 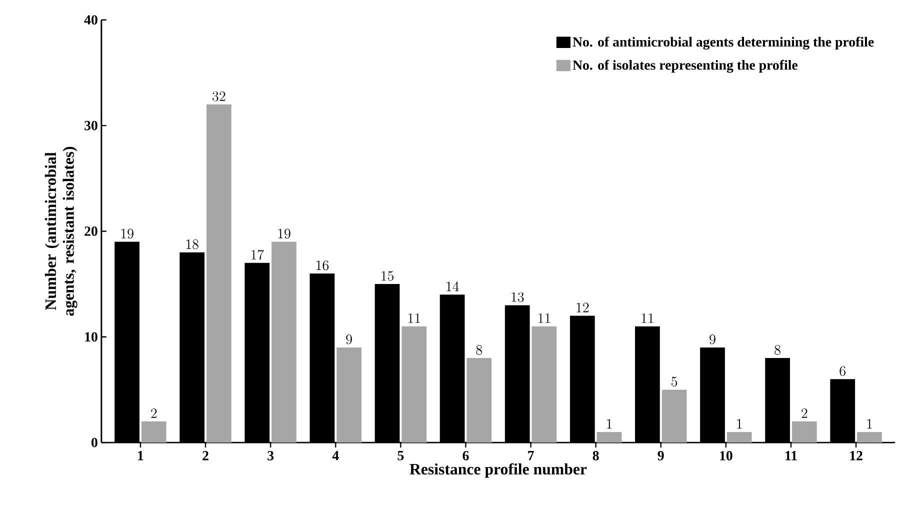 What do you see at coordinates (685, 66) in the screenshot?
I see `legend-label: No. of isolates representing the profile` at bounding box center [685, 66].